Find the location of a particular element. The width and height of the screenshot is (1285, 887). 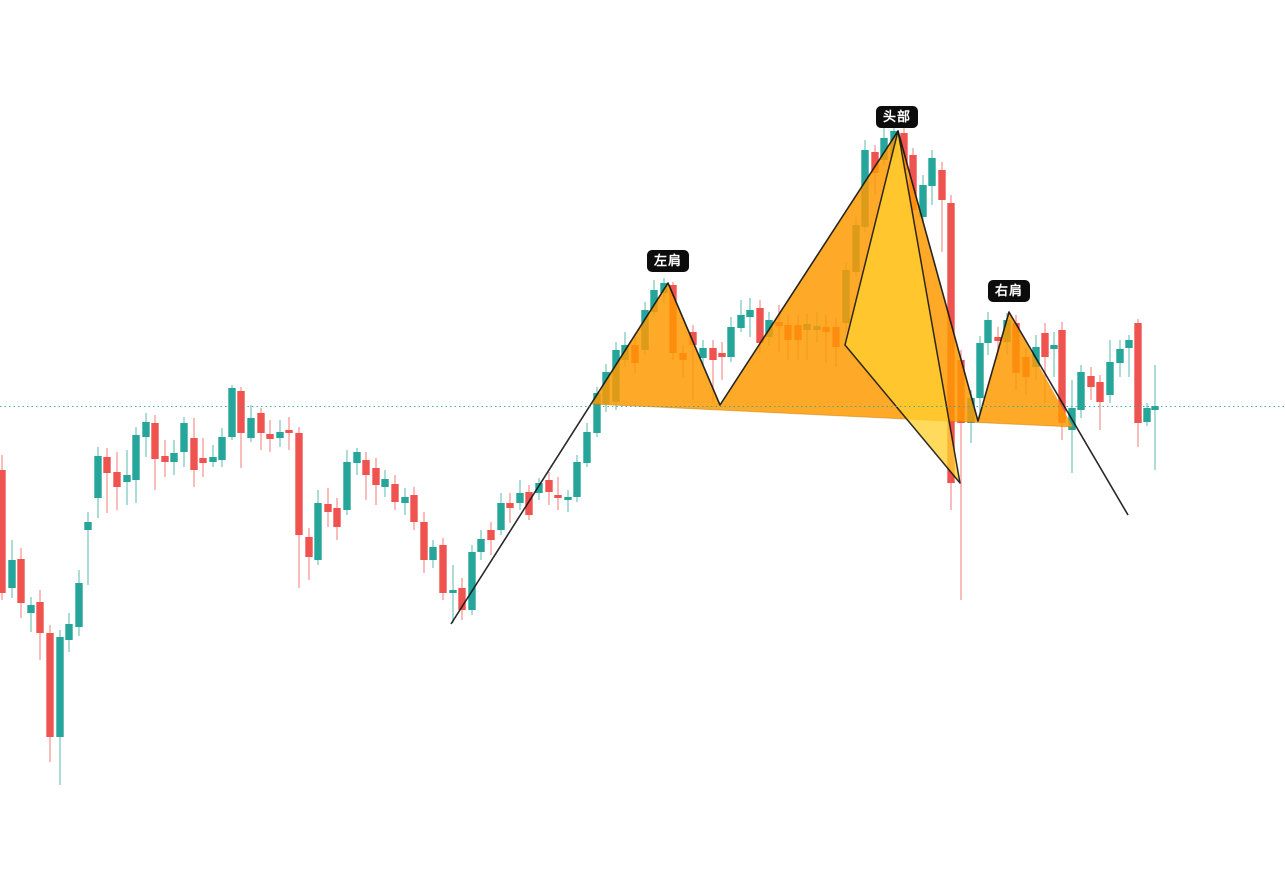

right-shoulder-label: 右肩 is located at coordinates (1009, 291).